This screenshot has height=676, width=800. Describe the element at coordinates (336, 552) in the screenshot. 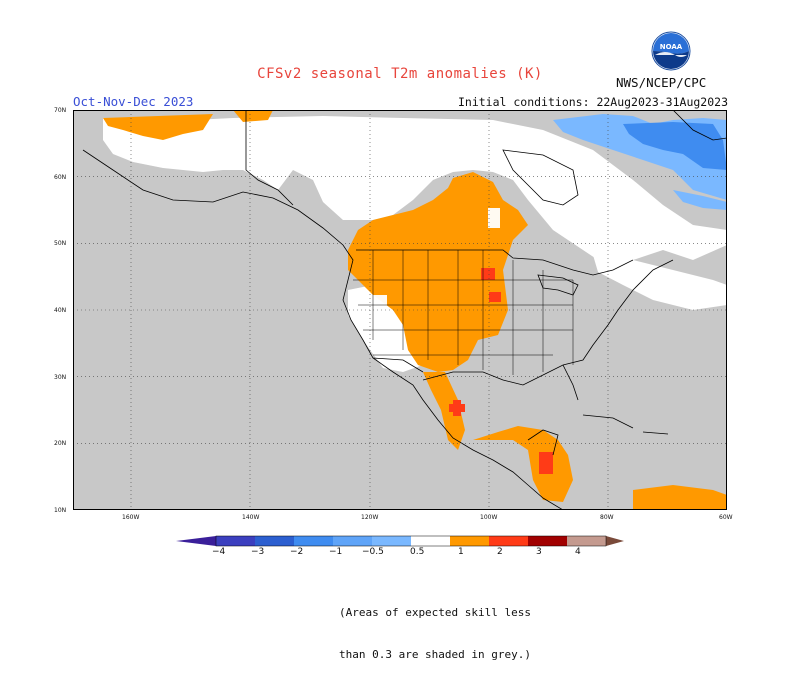

I see `colorbar-label: −1` at that location.